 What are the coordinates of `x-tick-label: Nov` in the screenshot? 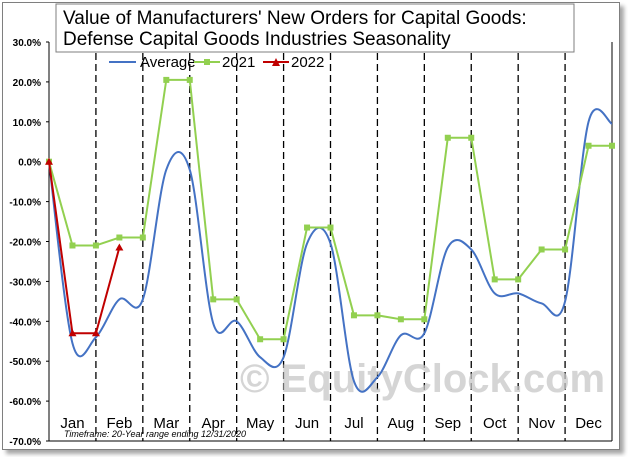 It's located at (541, 423).